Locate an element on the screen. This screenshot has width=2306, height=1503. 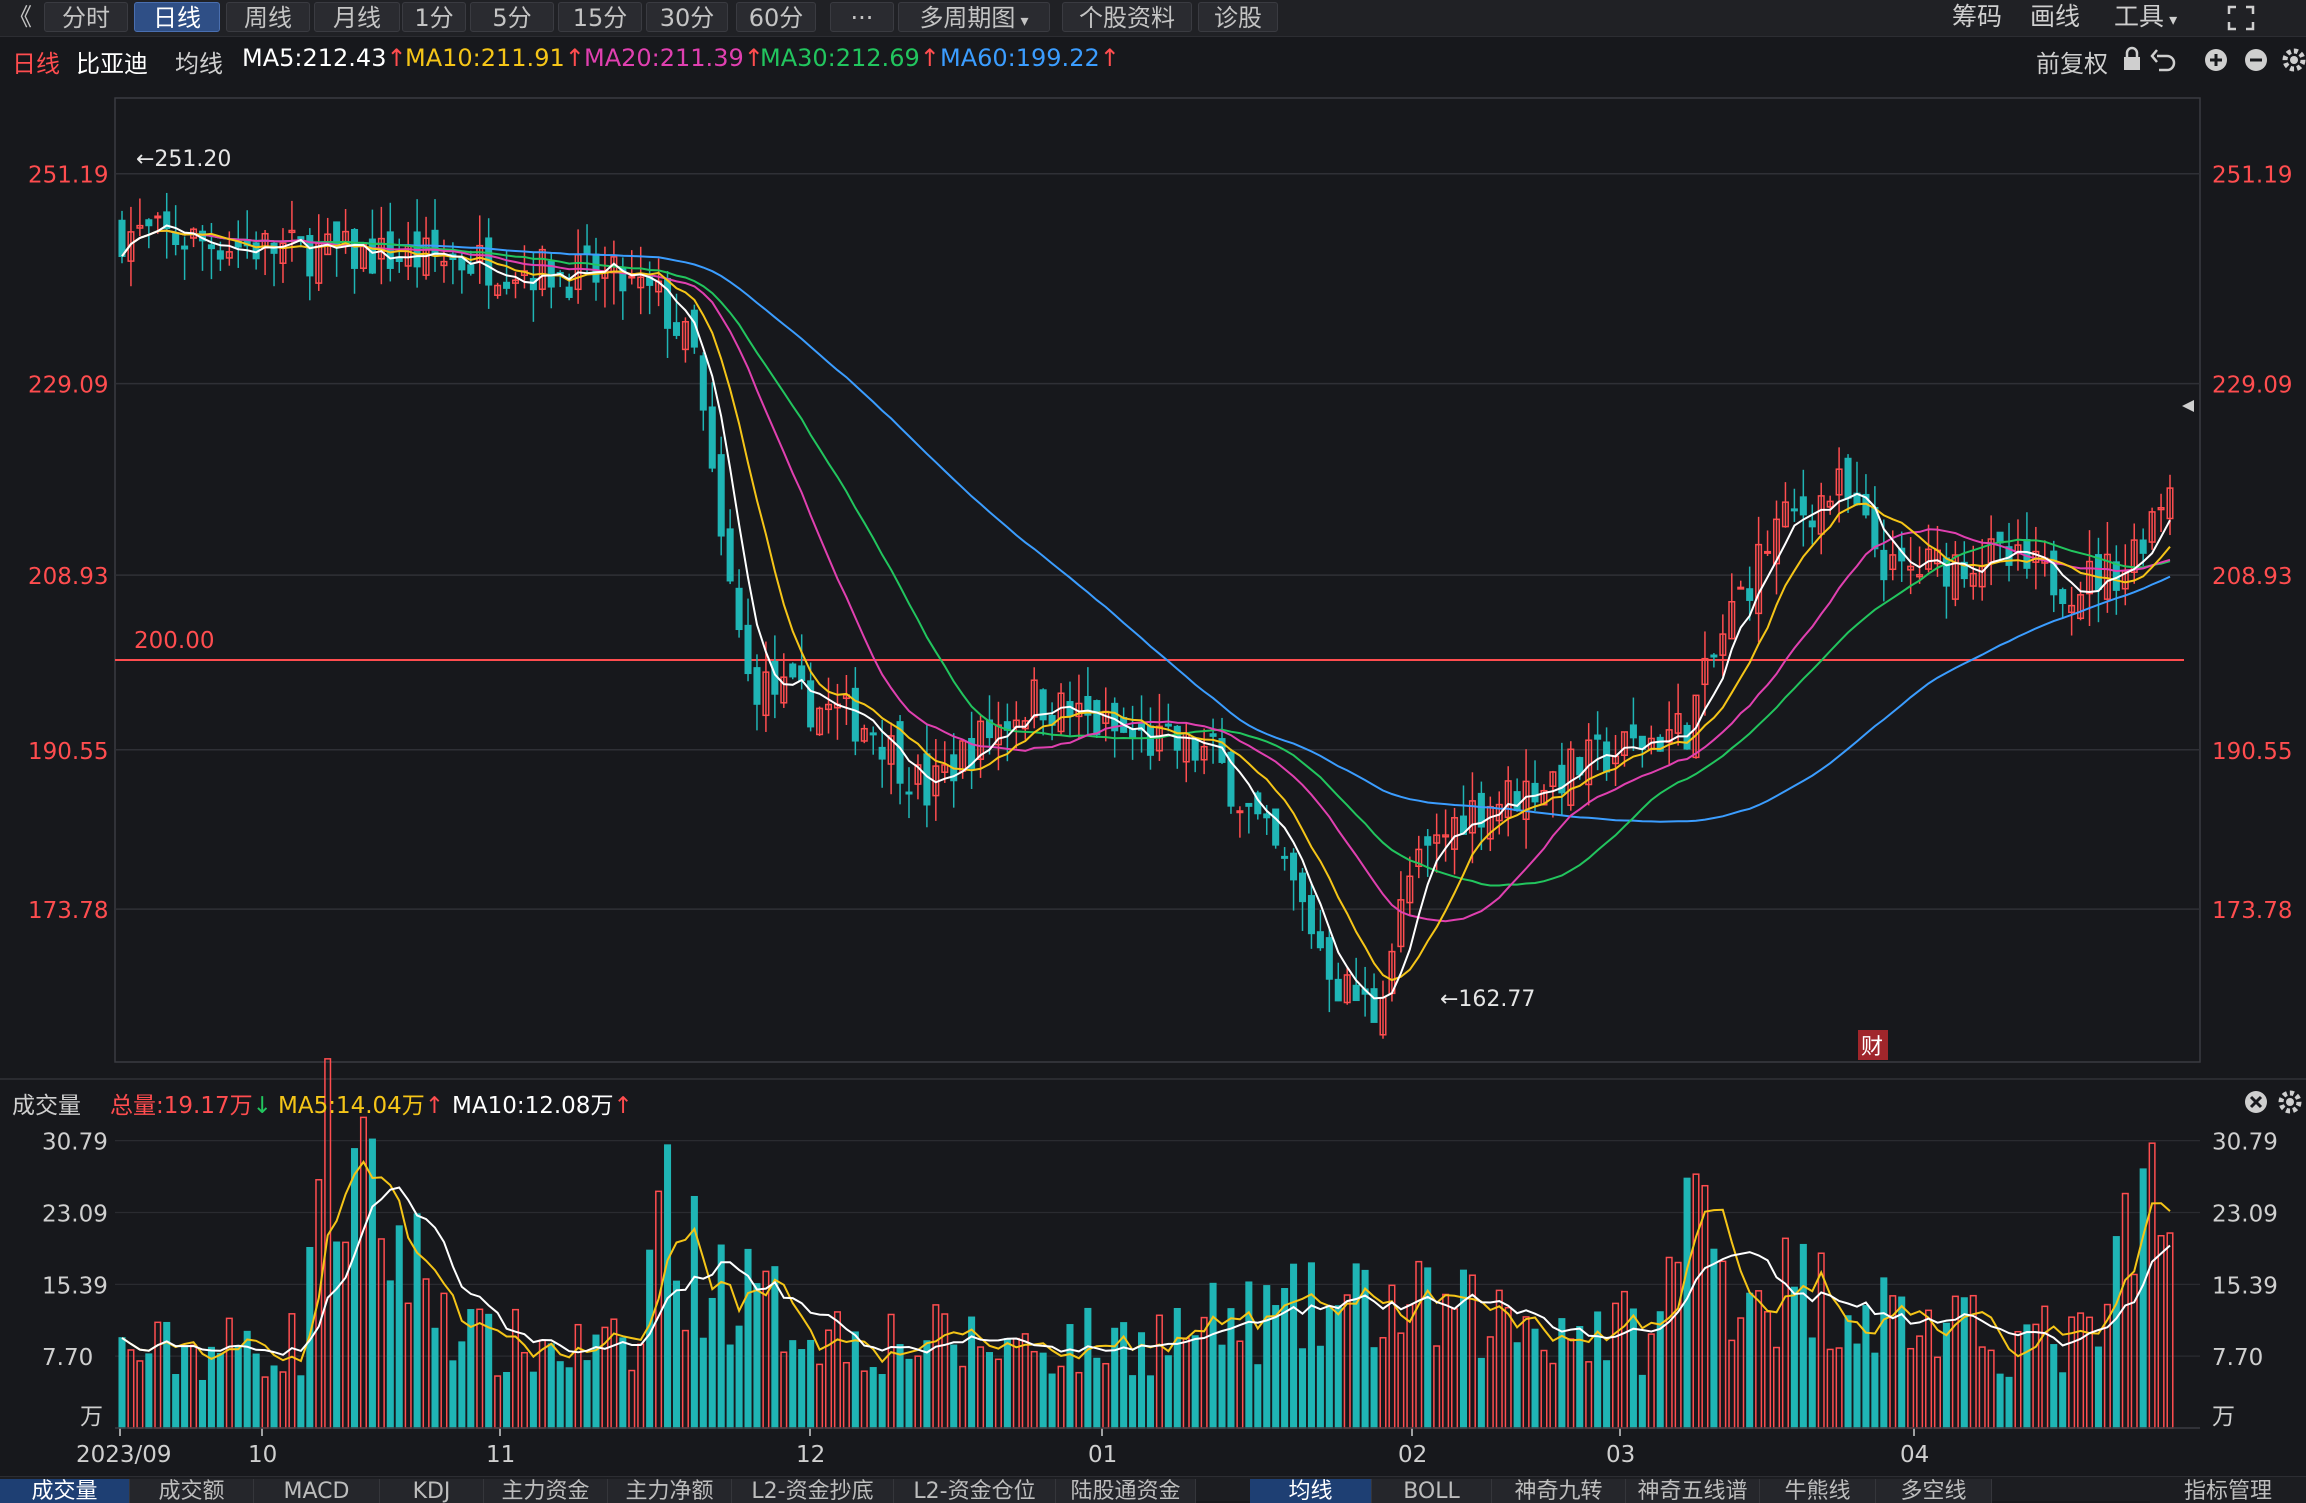
indicator-tab-4: 主力资金 is located at coordinates (546, 1491).